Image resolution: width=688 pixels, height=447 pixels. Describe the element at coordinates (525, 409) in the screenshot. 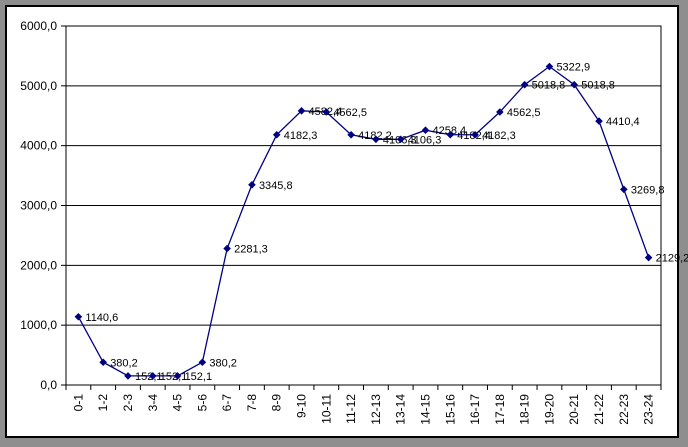

I see `x-axis-label: 18-19` at that location.